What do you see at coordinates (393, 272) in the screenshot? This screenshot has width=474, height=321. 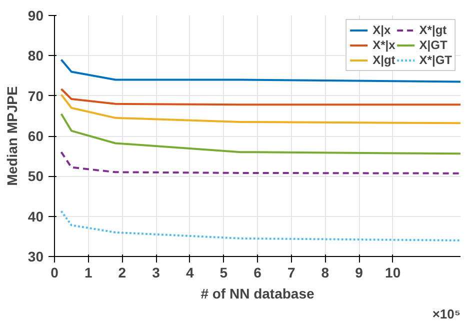 I see `x-tick-label: 10` at bounding box center [393, 272].